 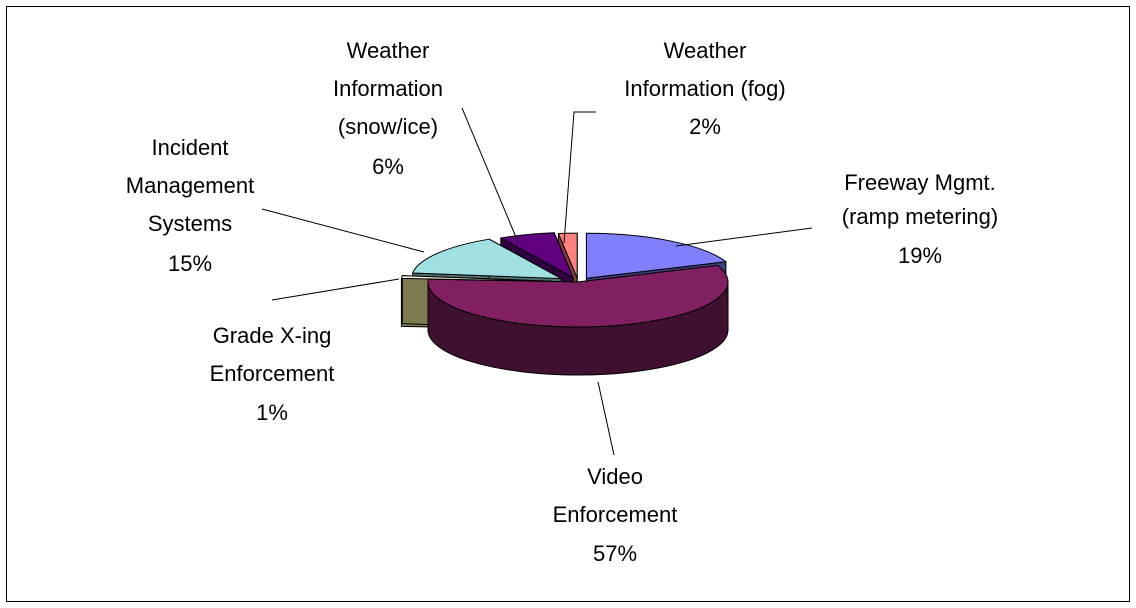 I want to click on leader-line-freeway-mgmt-ramp-metering, so click(x=744, y=237).